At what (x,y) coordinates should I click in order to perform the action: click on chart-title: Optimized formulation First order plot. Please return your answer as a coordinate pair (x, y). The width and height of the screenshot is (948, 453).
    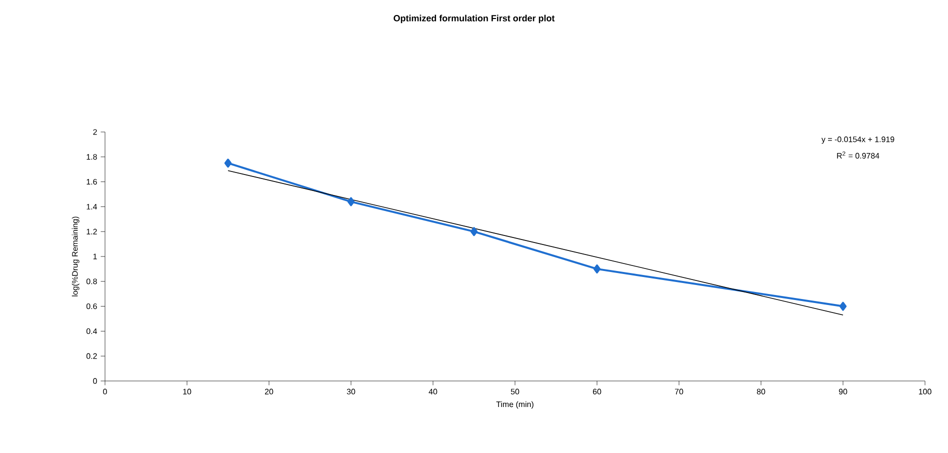
    Looking at the image, I should click on (474, 19).